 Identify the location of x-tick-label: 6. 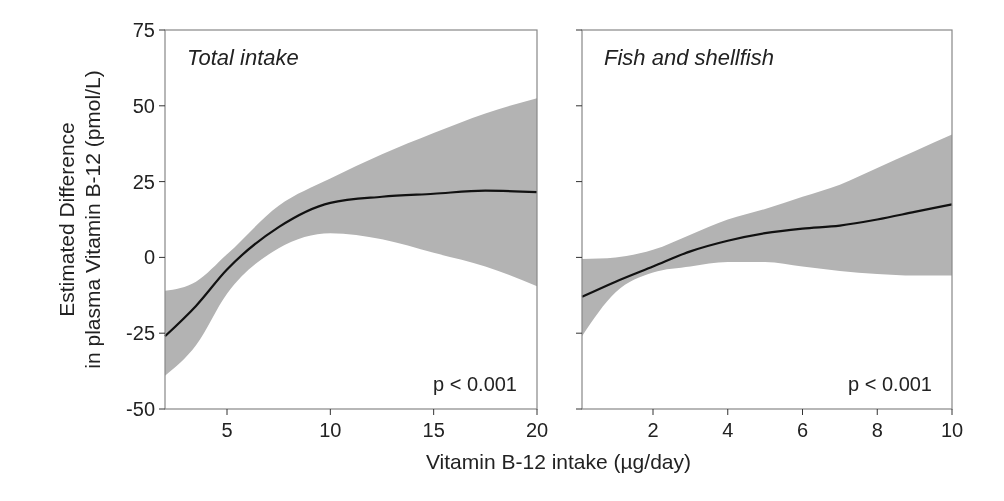
(802, 430).